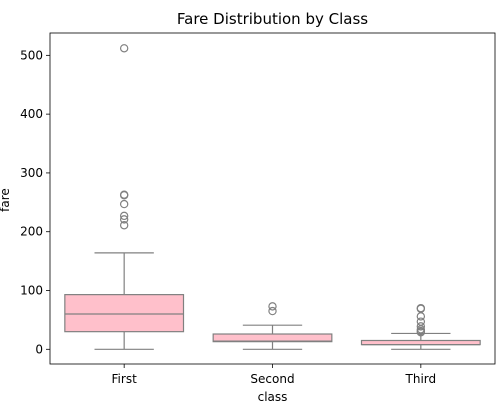 This screenshot has width=502, height=413. I want to click on y-axis-label: fare, so click(6, 200).